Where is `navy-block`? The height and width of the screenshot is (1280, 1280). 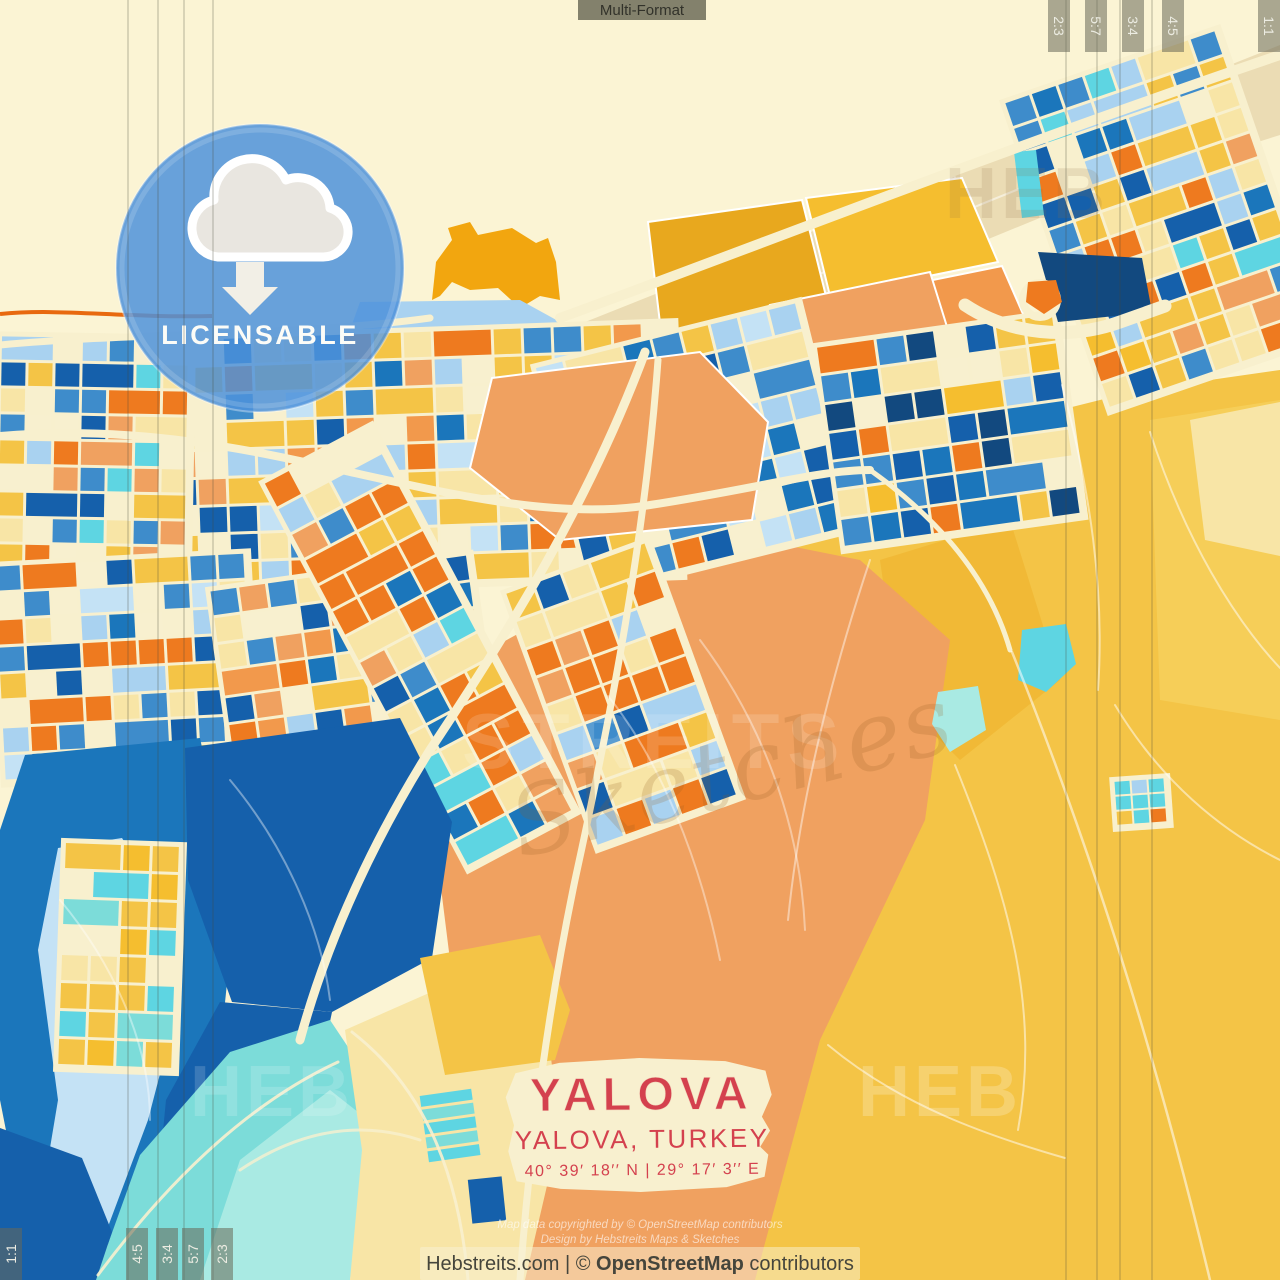
navy-block is located at coordinates (1095, 287).